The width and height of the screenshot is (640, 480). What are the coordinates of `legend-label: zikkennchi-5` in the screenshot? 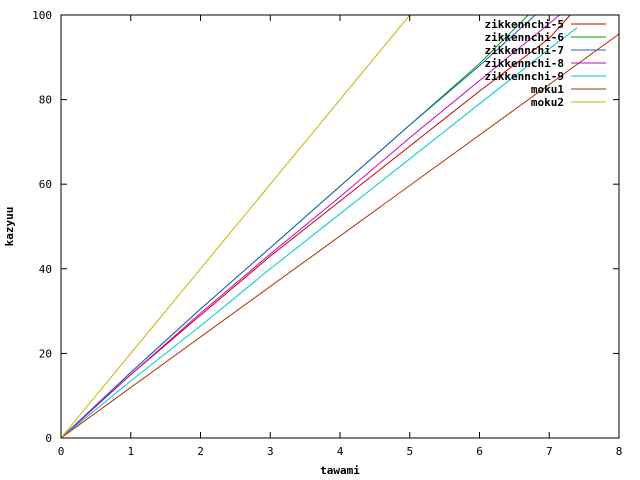 It's located at (524, 24).